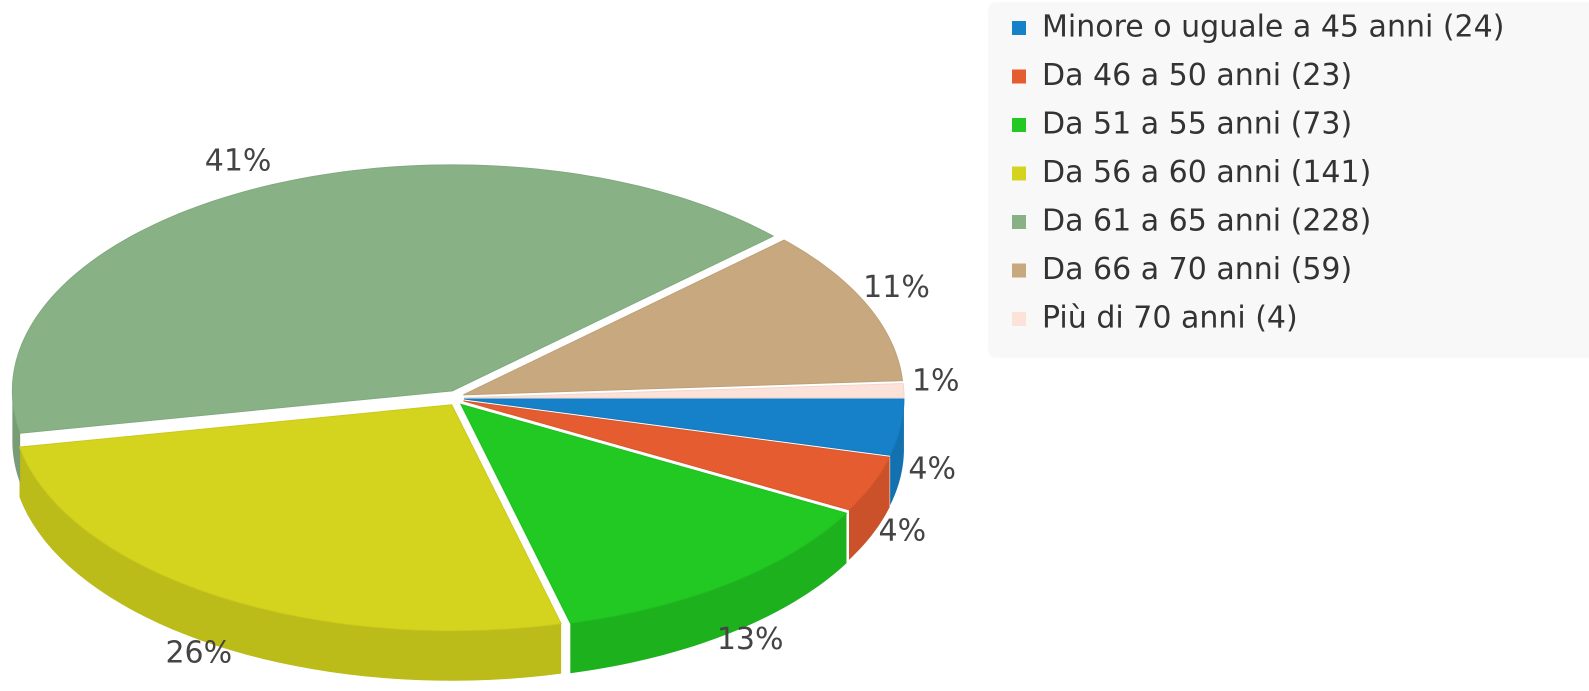 The image size is (1589, 691). I want to click on legend-label: Da 66 a 70 anni (59), so click(1197, 269).